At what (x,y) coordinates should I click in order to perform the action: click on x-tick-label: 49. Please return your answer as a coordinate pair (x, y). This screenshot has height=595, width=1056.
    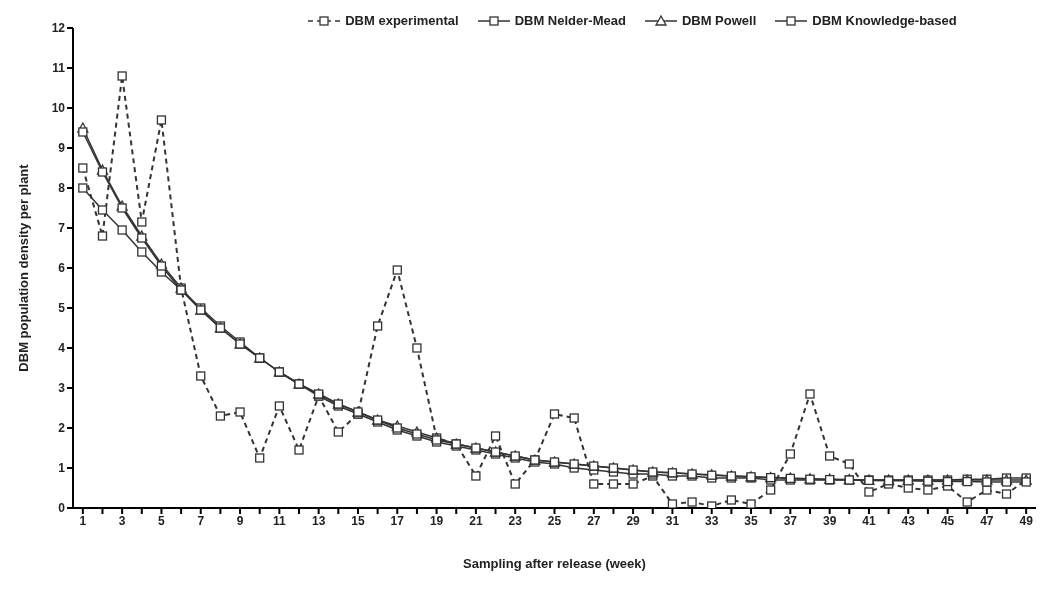
    Looking at the image, I should click on (1026, 520).